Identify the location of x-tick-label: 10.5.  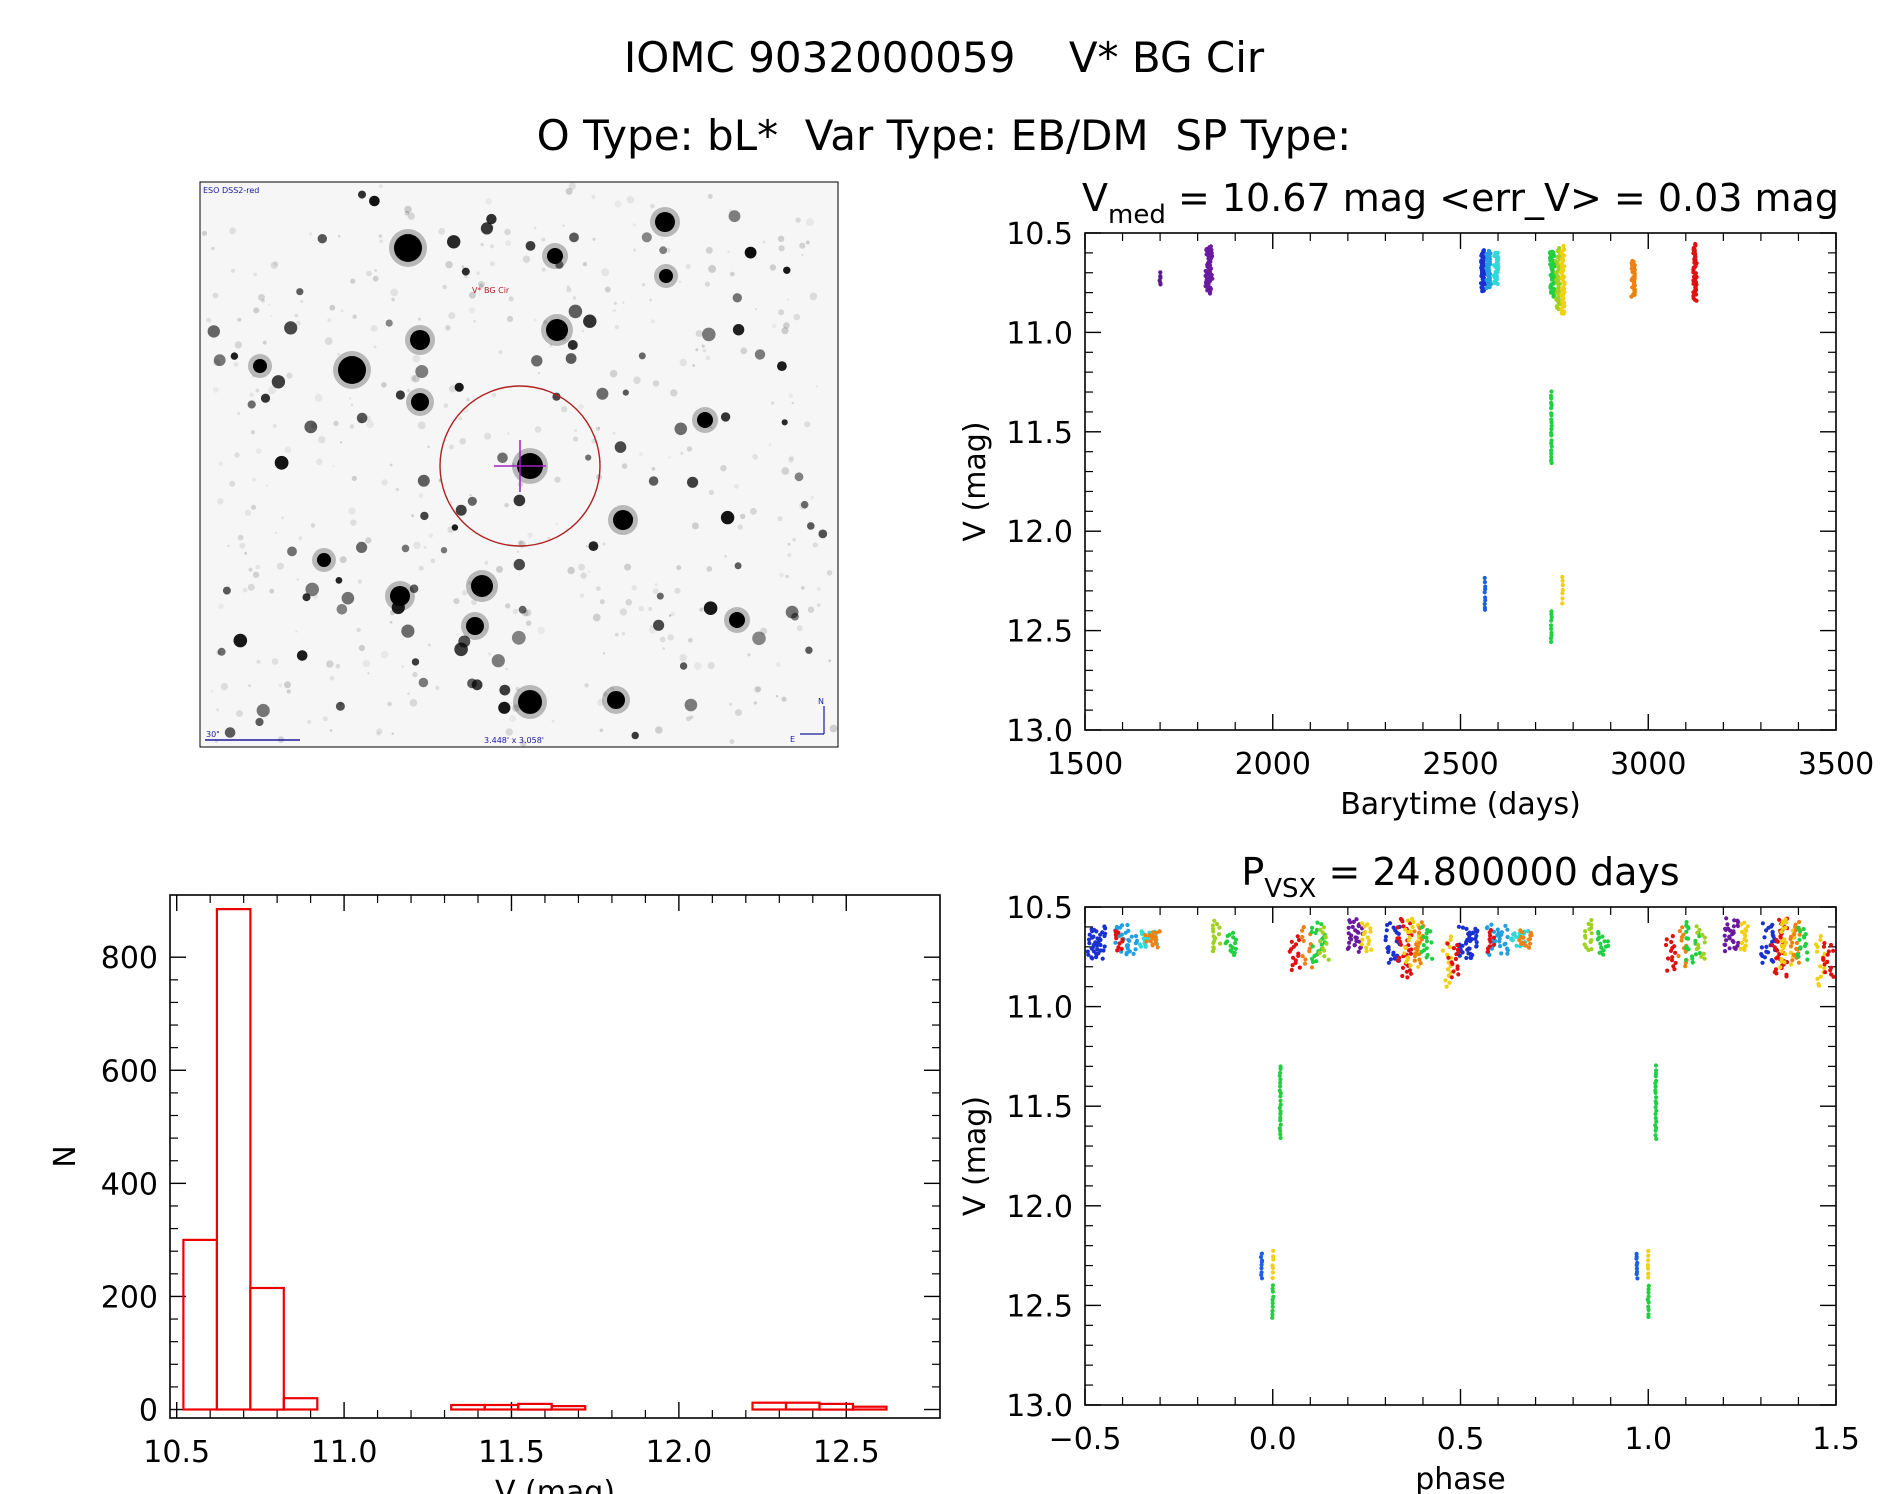
(176, 1452).